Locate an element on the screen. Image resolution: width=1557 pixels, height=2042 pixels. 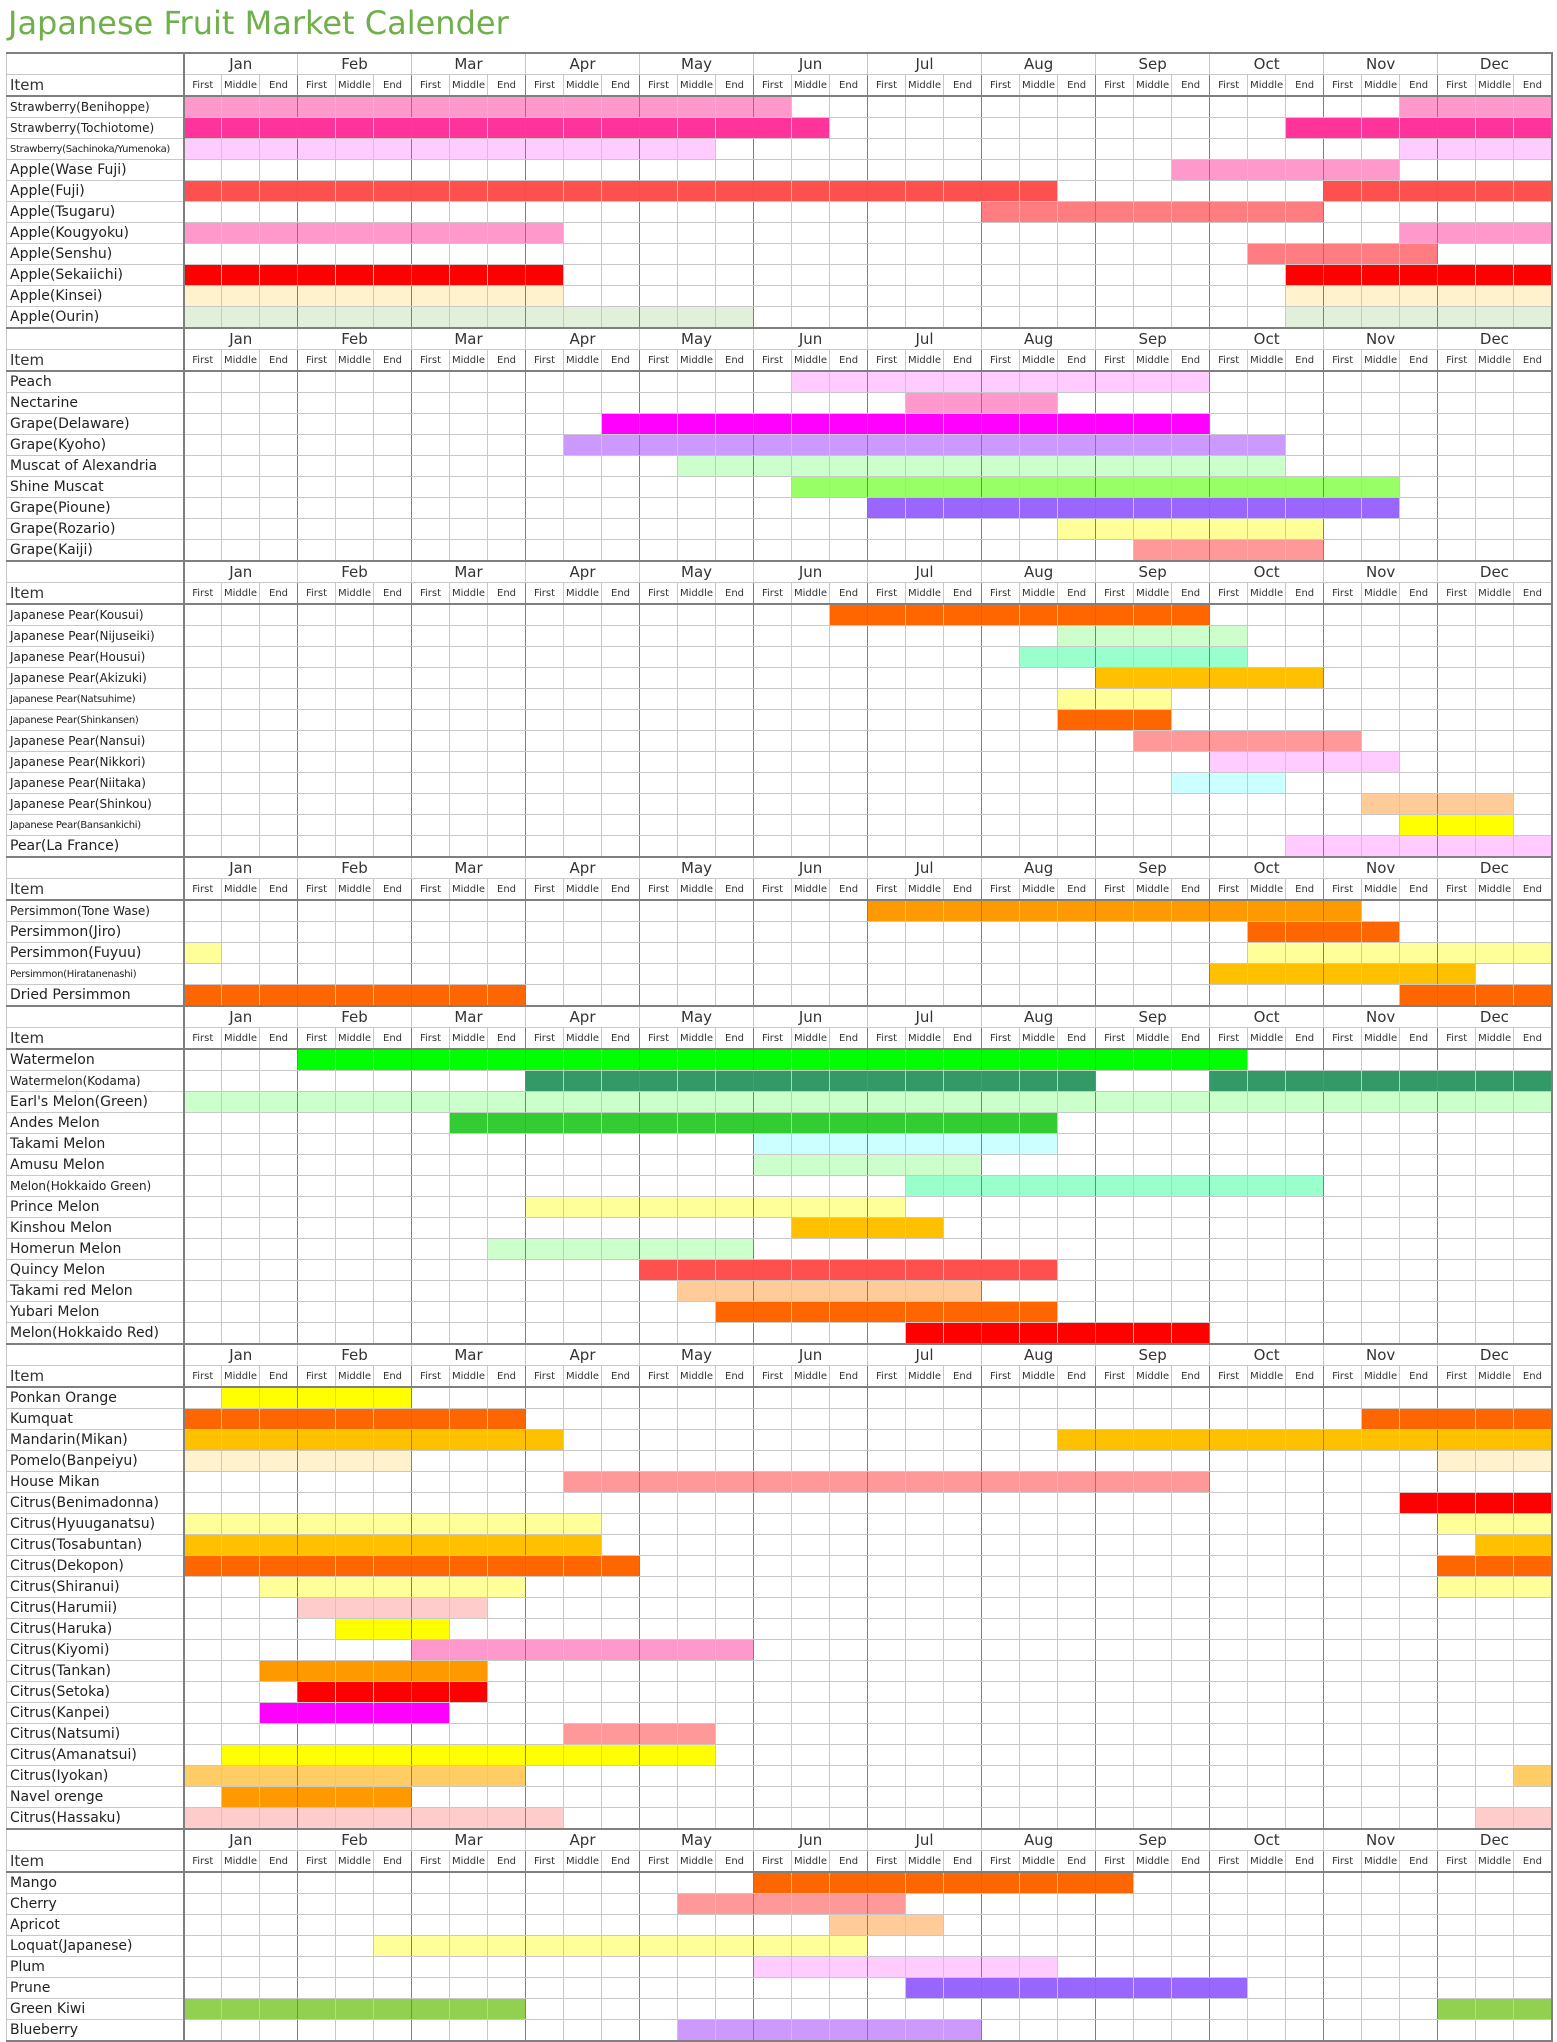
fruit-name: Kumquat is located at coordinates (95, 1419).